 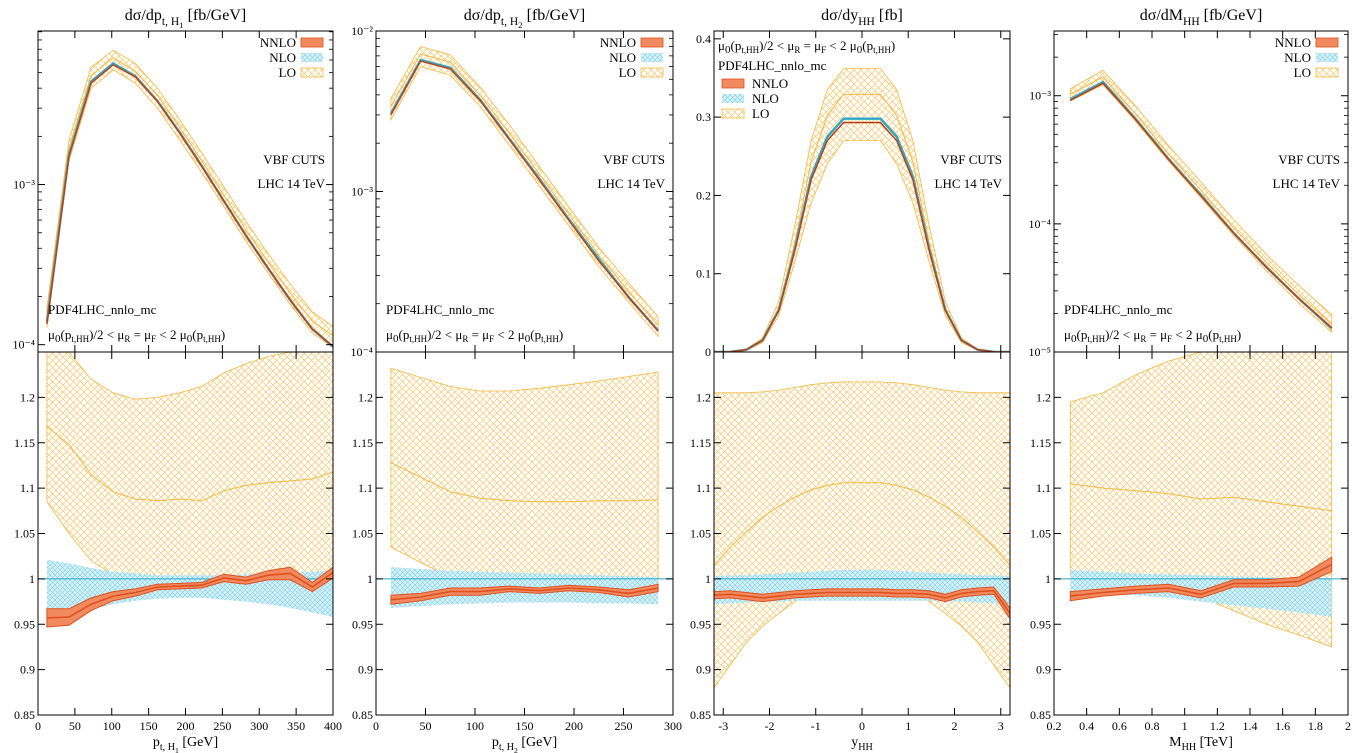 I want to click on lo-ratio-band, so click(x=862, y=535).